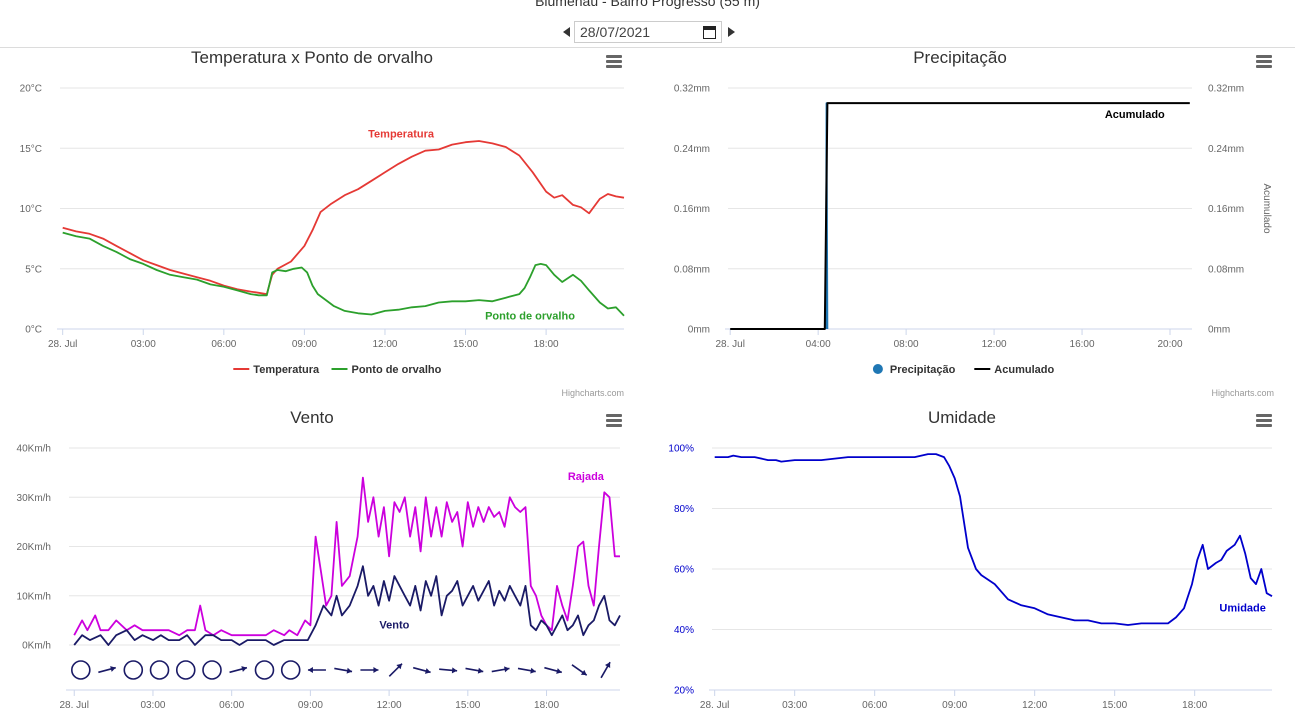 The image size is (1295, 717). I want to click on series-label-acumulado: Acumulado, so click(1135, 115).